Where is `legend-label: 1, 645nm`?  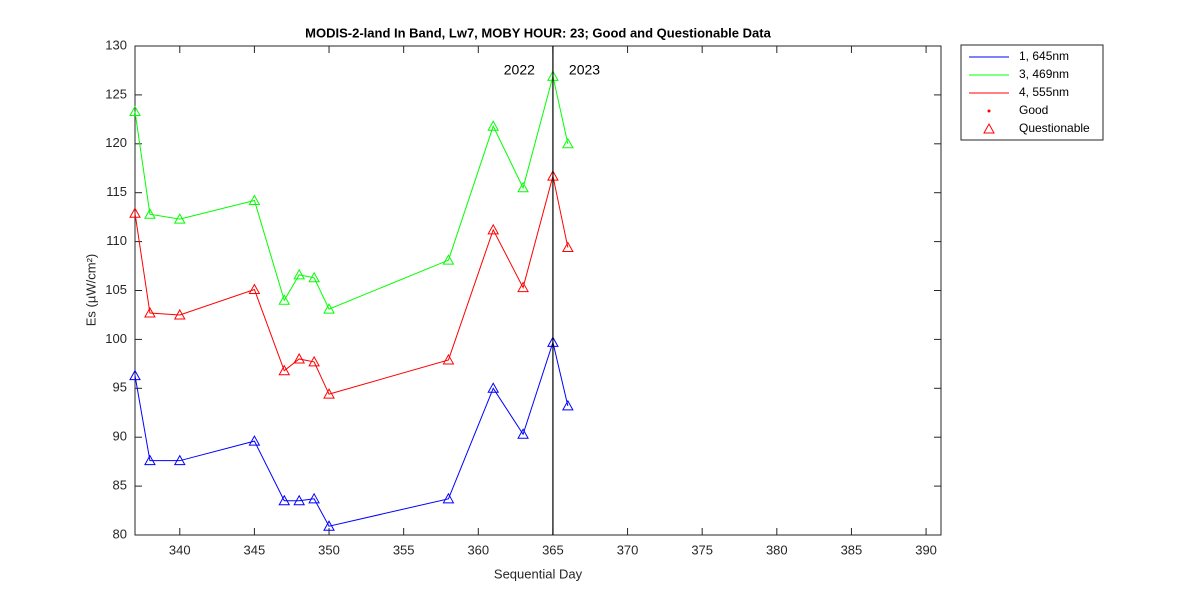
legend-label: 1, 645nm is located at coordinates (1044, 56).